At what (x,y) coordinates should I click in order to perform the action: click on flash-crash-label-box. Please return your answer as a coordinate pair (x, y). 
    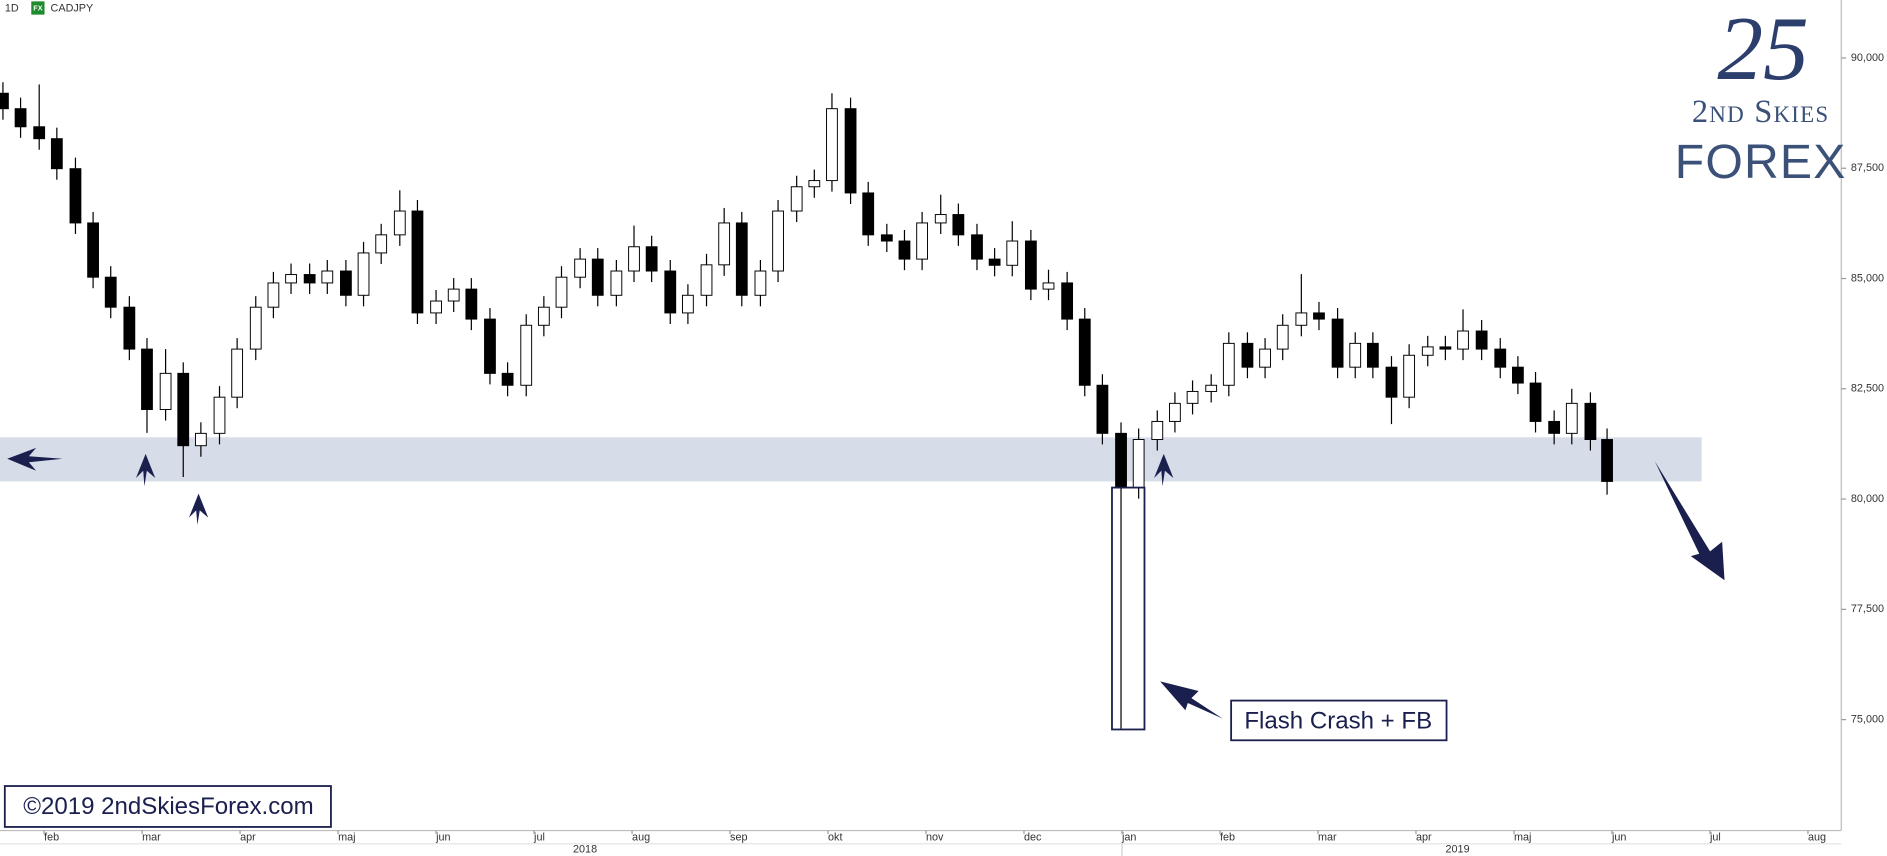
    Looking at the image, I should click on (1339, 720).